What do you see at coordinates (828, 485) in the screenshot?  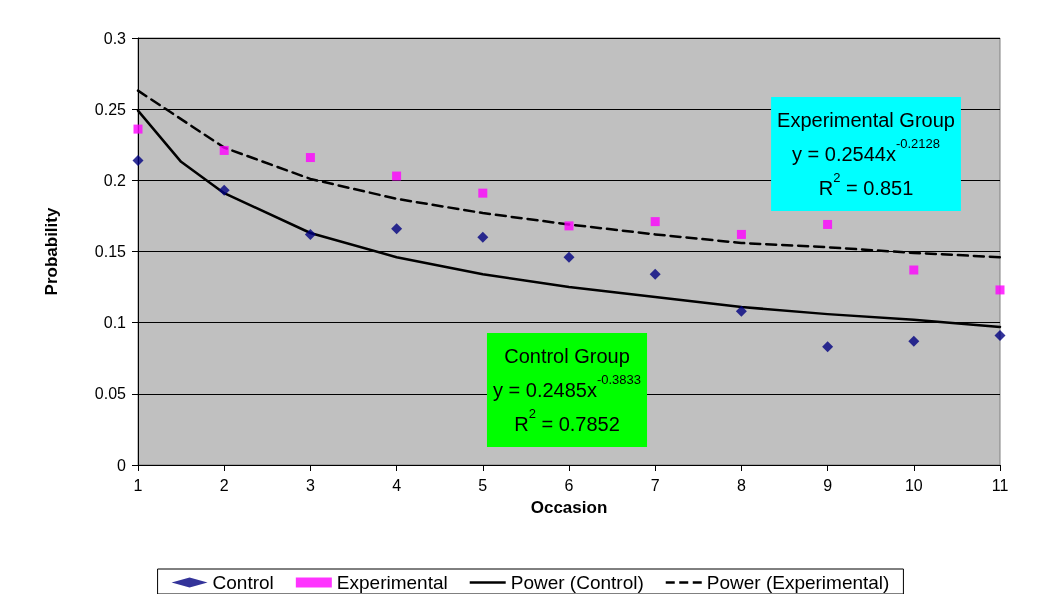 I see `x-tick-label: 9` at bounding box center [828, 485].